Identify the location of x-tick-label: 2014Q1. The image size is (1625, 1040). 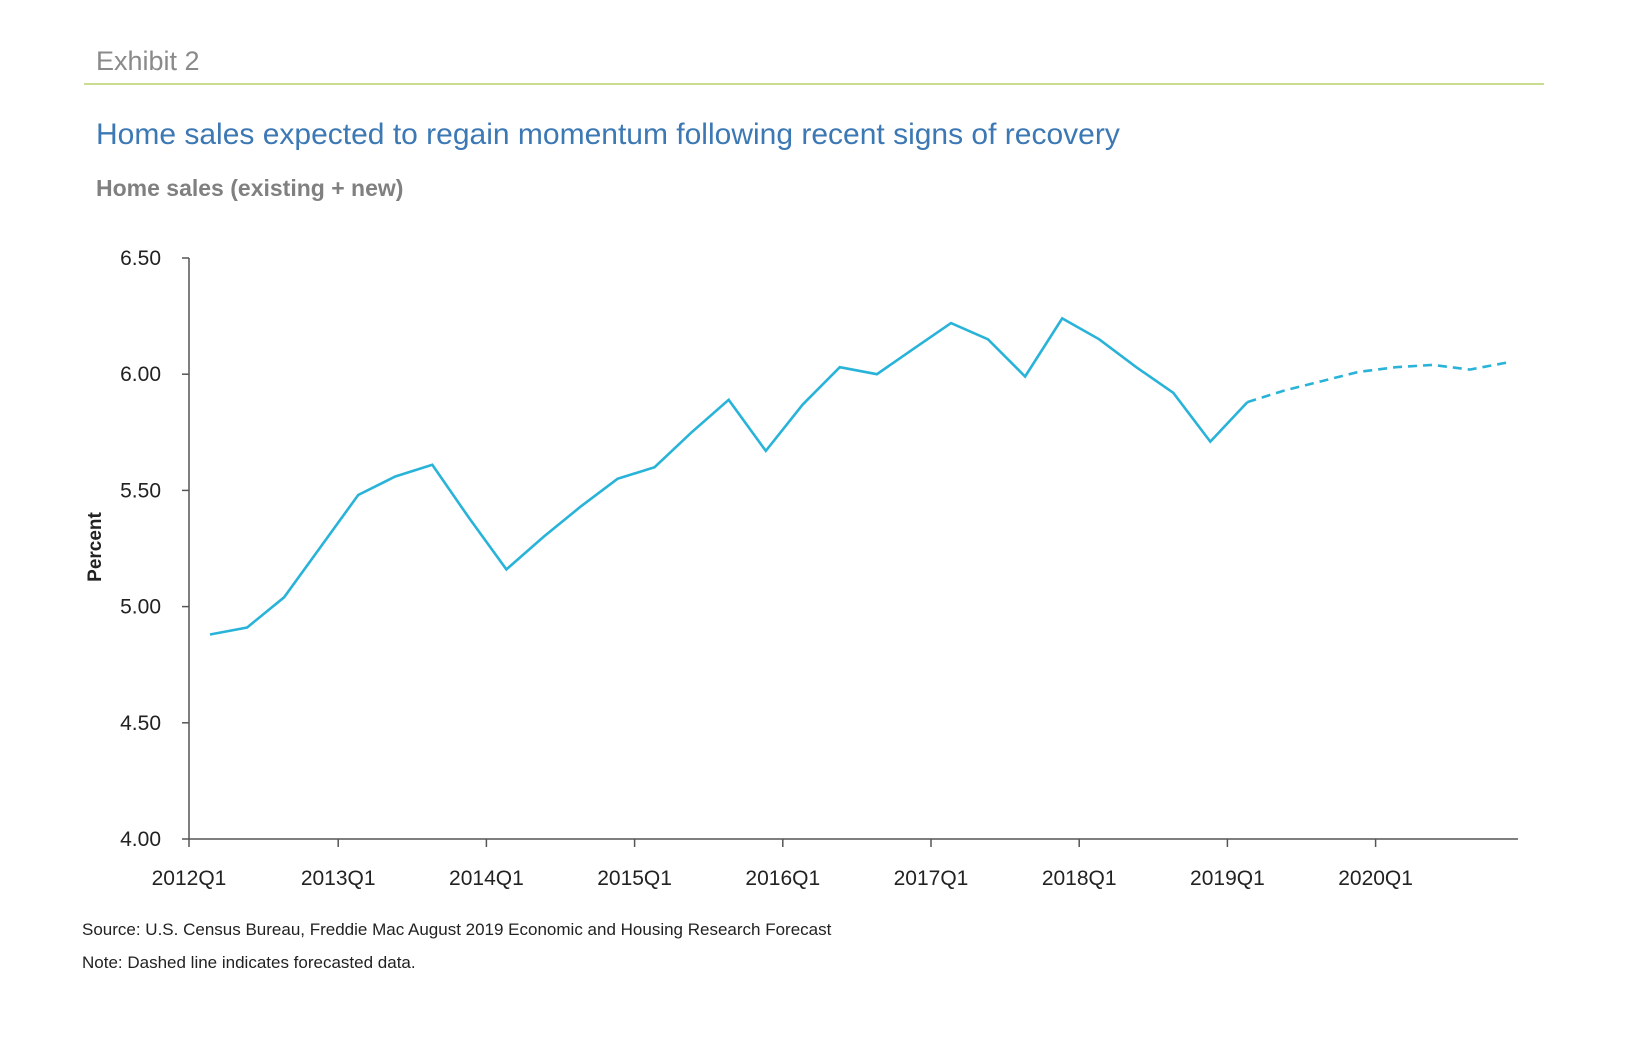
(486, 878).